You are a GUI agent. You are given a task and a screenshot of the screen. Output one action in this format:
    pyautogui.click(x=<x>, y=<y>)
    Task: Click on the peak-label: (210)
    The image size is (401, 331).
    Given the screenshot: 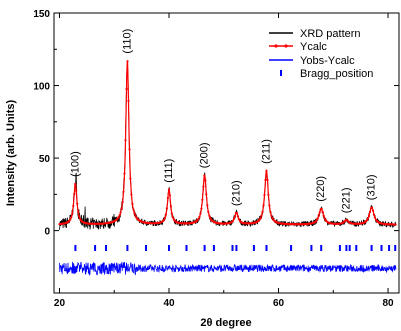 What is the action you would take?
    pyautogui.click(x=236, y=193)
    